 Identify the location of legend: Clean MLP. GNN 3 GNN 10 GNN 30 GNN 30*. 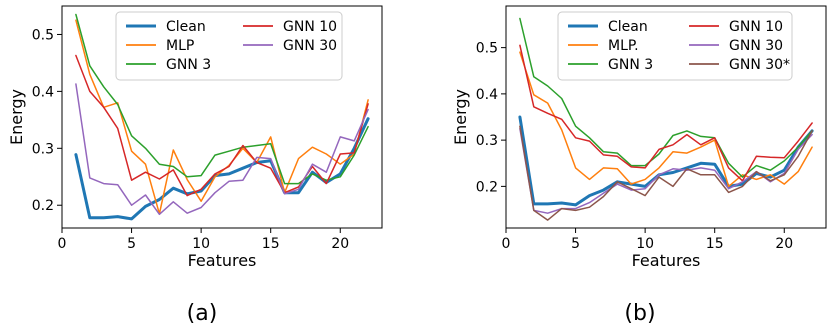
(675, 46).